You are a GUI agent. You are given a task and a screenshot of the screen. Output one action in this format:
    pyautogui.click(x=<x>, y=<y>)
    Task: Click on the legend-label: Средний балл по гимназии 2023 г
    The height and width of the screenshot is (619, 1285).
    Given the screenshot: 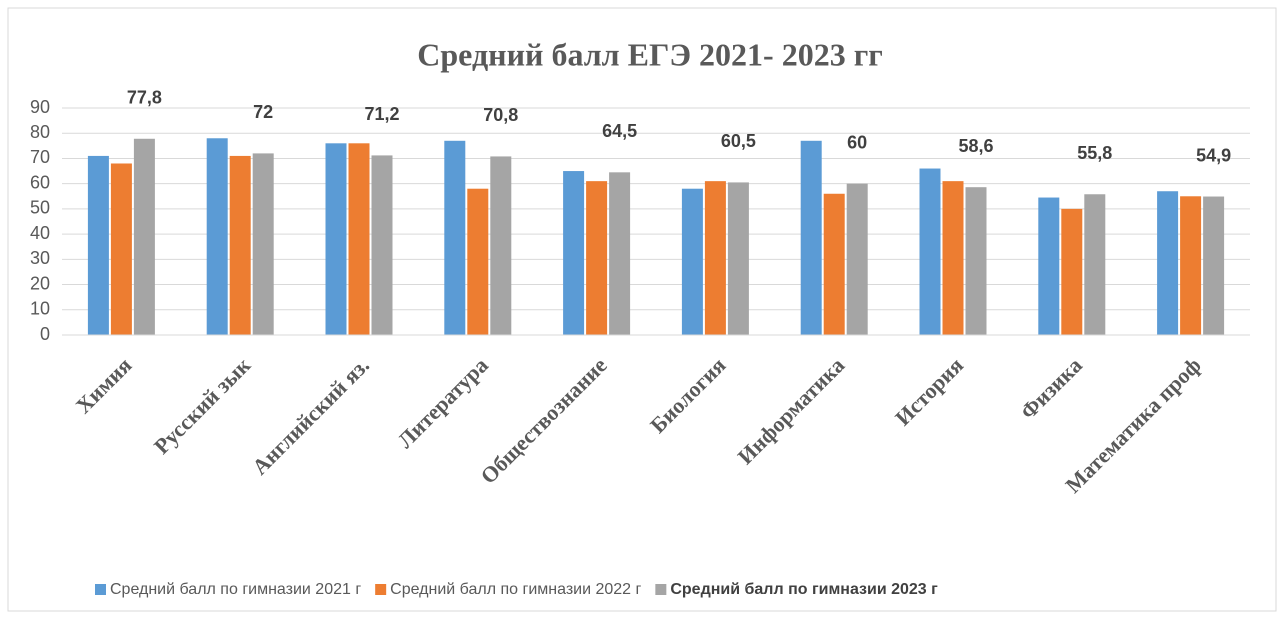 What is the action you would take?
    pyautogui.click(x=804, y=589)
    